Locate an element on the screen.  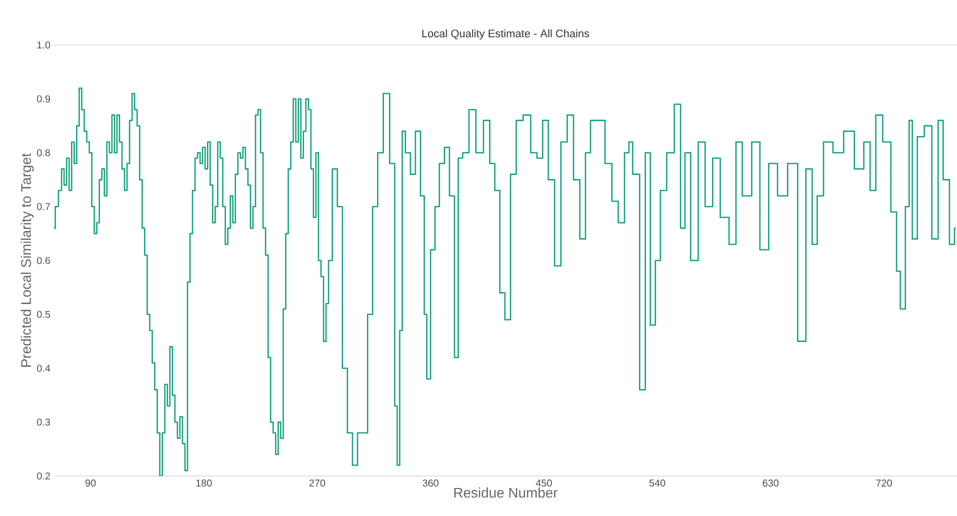
y-axis-title: Predicted Local Similarity to Target is located at coordinates (27, 260).